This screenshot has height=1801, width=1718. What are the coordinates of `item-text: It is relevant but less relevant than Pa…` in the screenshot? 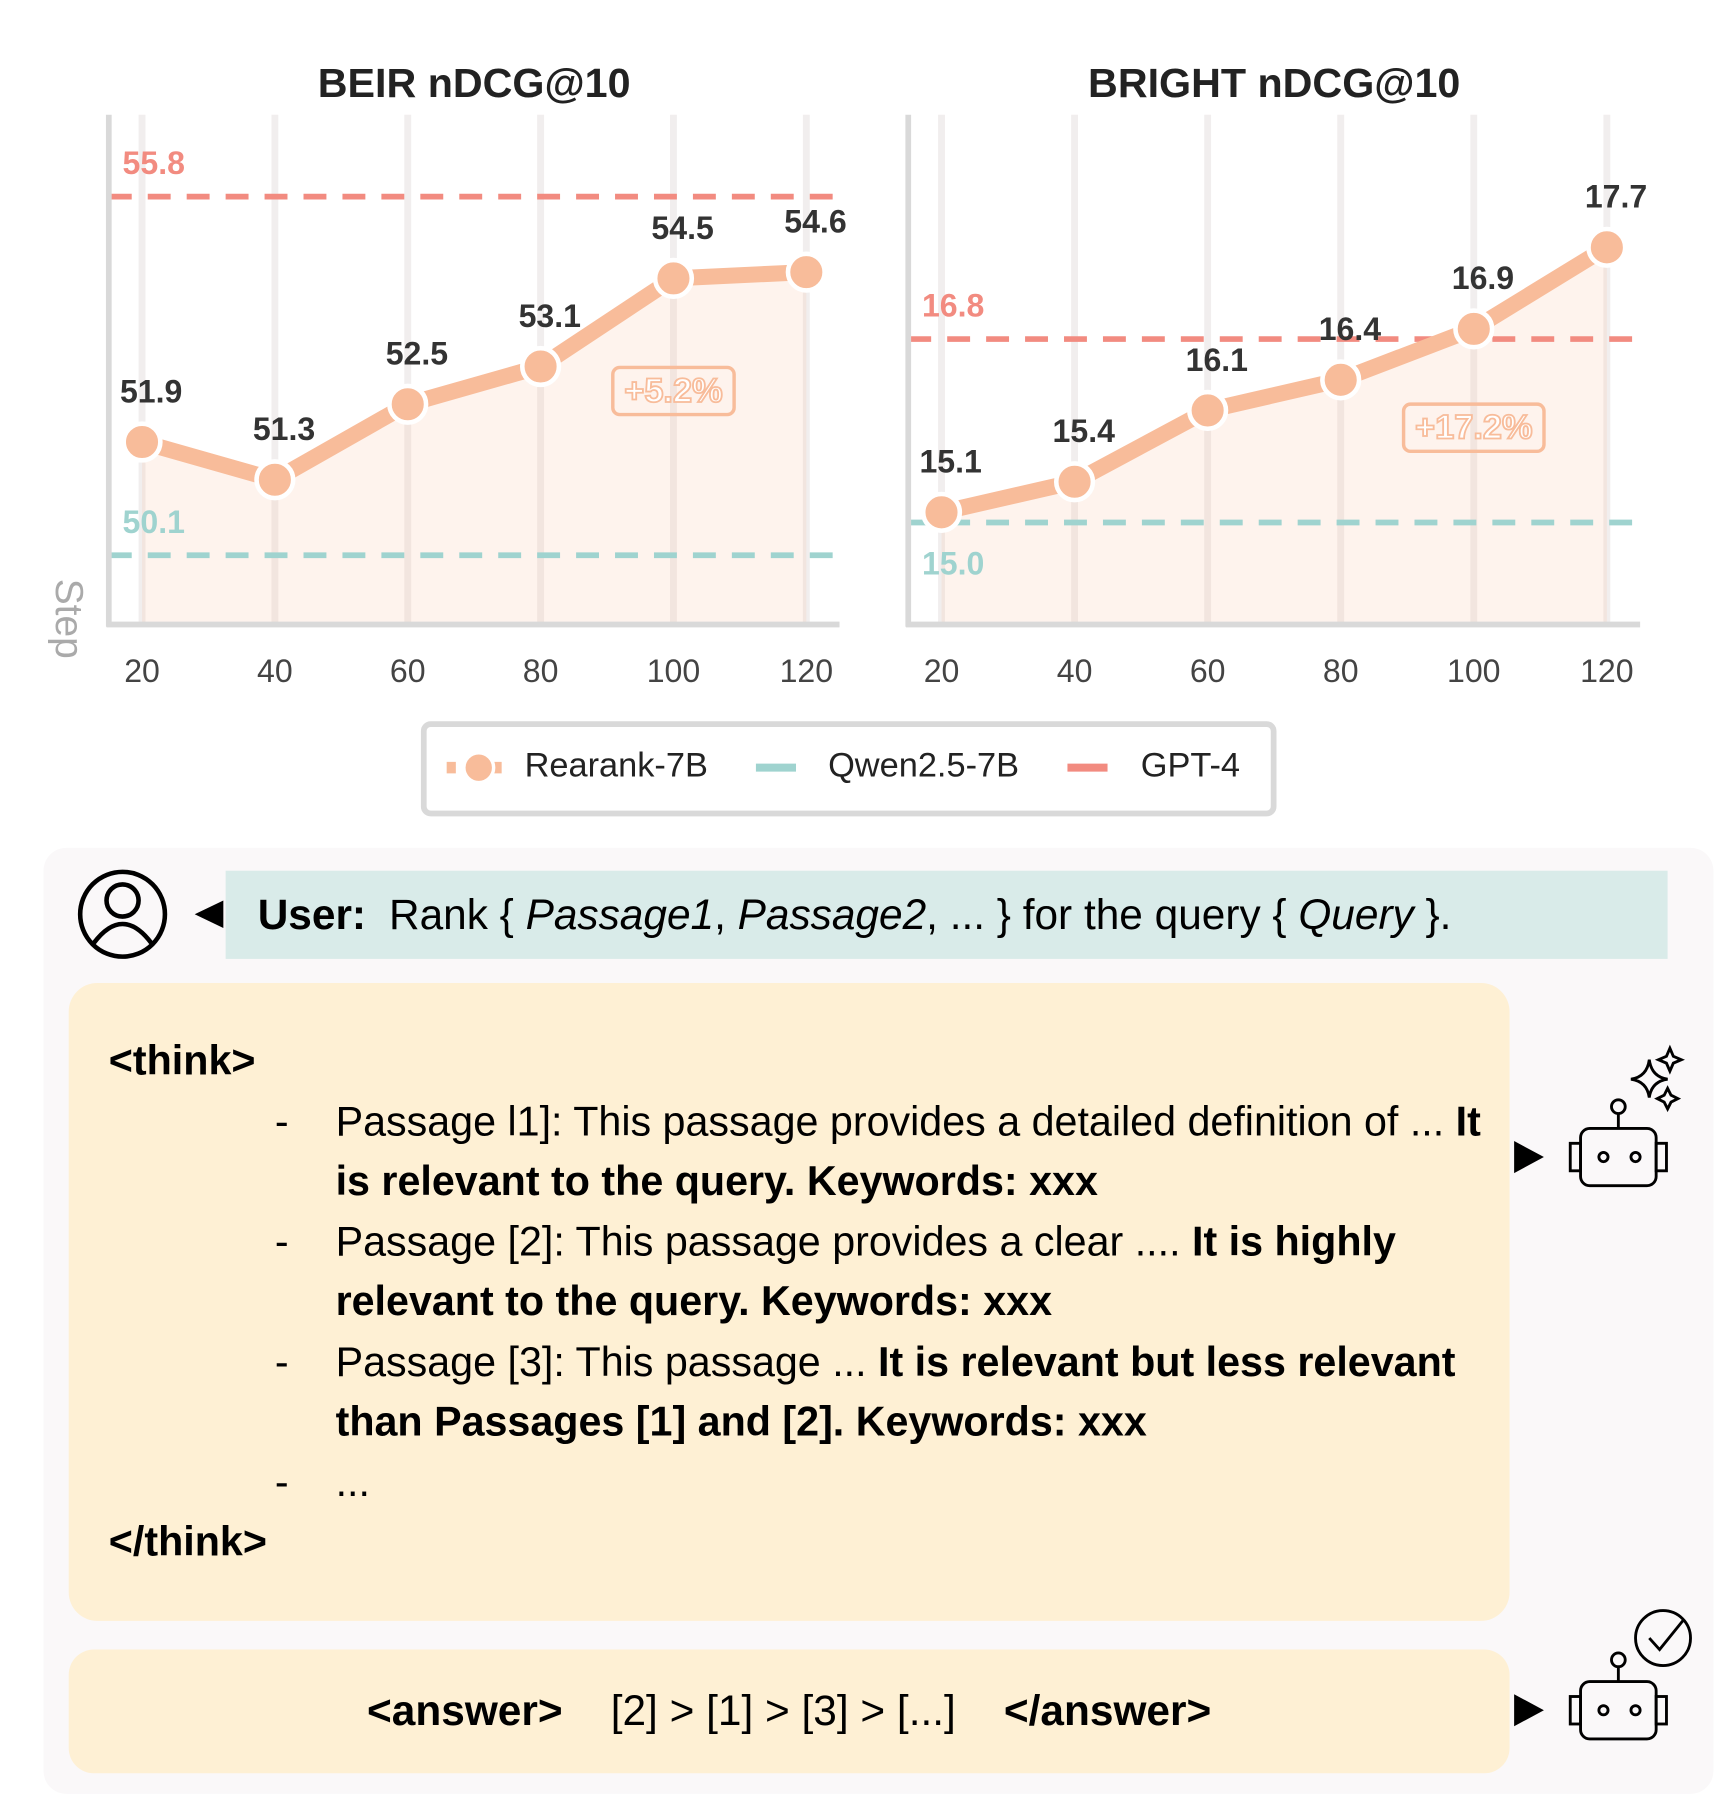 It's located at (895, 1391).